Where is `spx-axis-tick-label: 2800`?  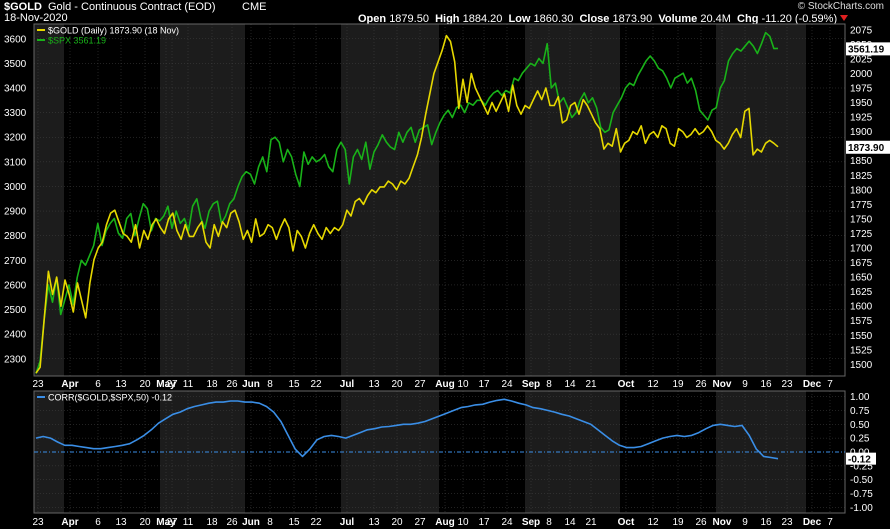
spx-axis-tick-label: 2800 is located at coordinates (15, 236).